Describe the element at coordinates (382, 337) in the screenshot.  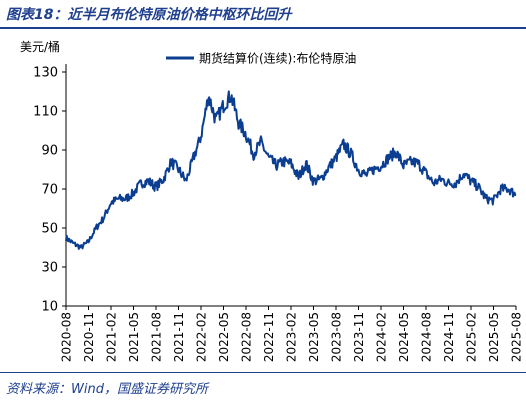
I see `x-tick-label: 2024-02` at that location.